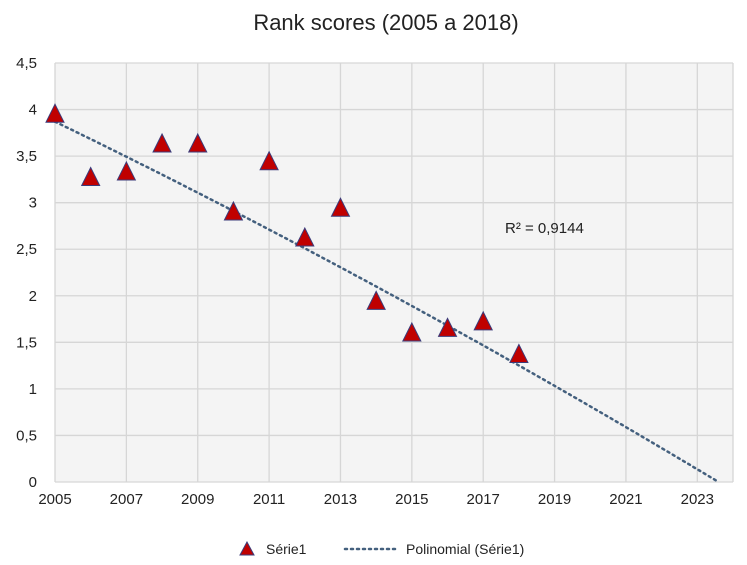 The image size is (747, 565). Describe the element at coordinates (411, 499) in the screenshot. I see `x-tick-label: 2015` at that location.